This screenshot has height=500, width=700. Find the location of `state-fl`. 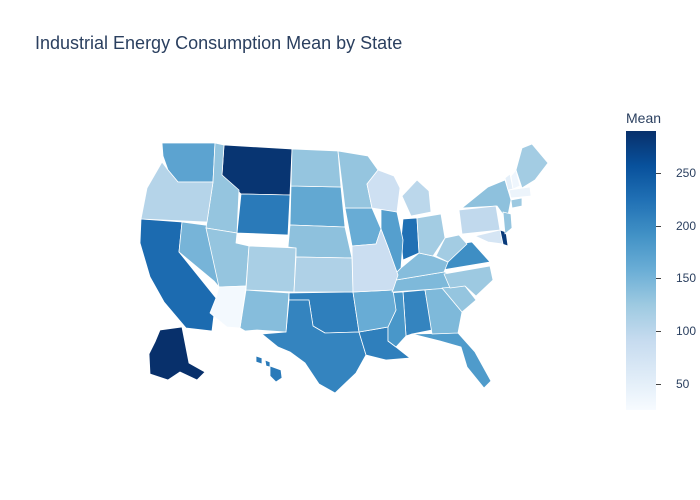

state-fl is located at coordinates (451, 360).